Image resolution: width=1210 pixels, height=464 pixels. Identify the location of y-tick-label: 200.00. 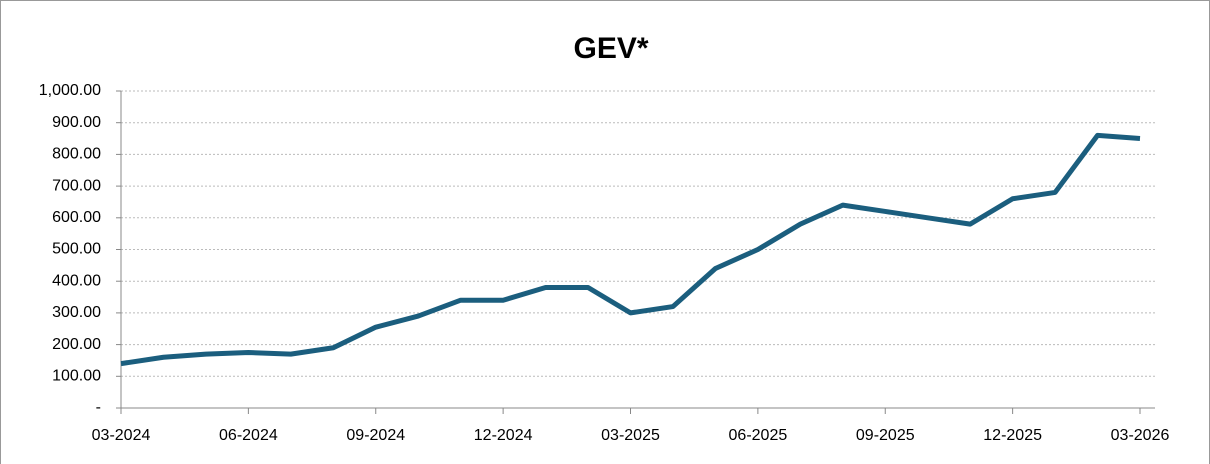
(76, 344).